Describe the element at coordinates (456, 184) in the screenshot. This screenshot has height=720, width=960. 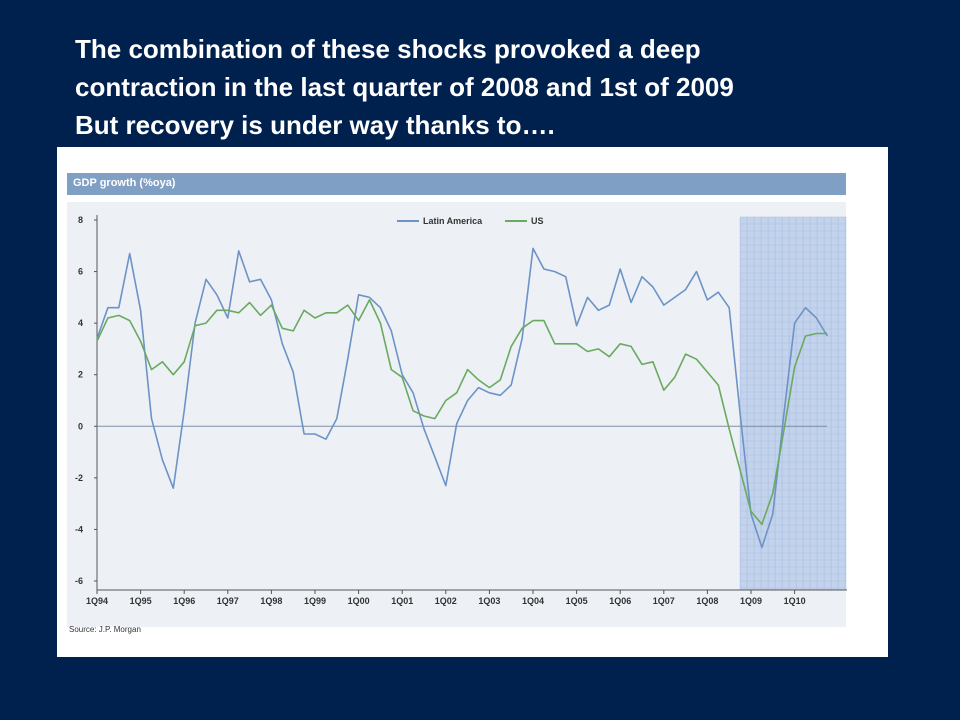
I see `chart-header-bar: GDP growth (%oya)` at that location.